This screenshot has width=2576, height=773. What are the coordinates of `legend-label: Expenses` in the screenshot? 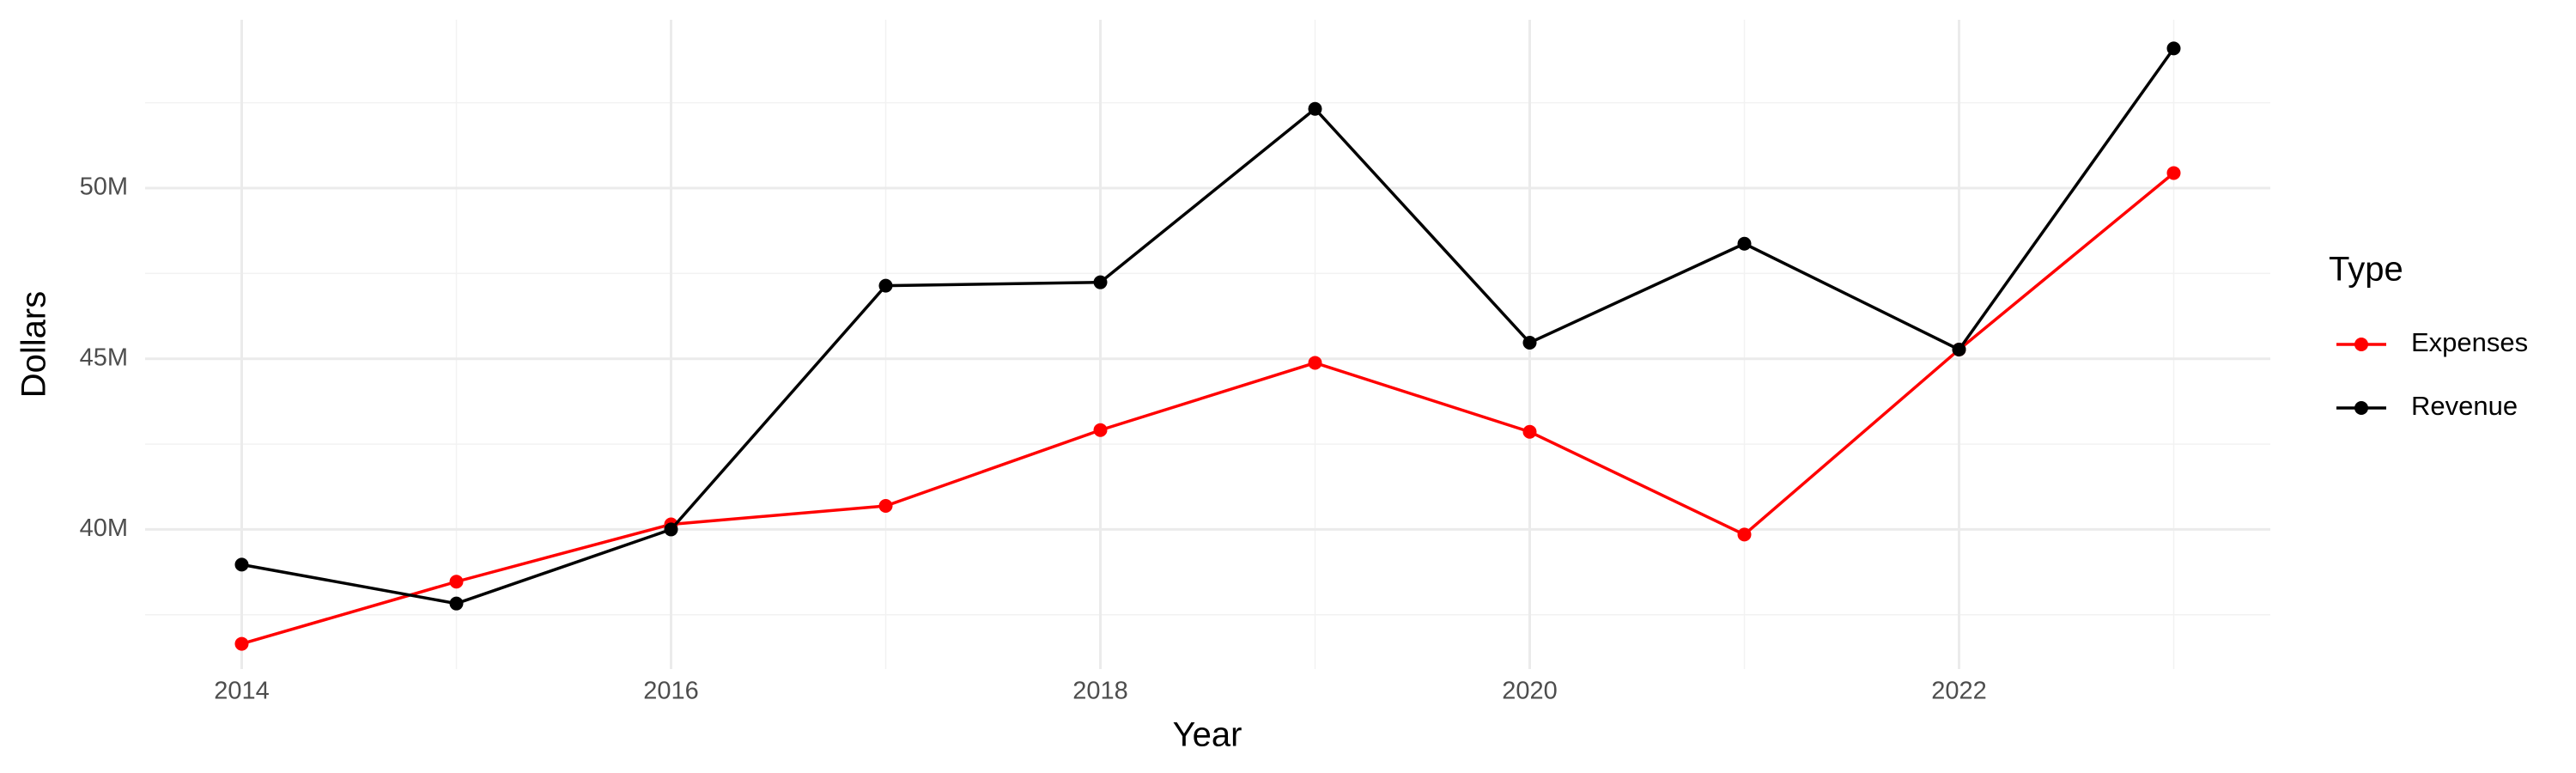 It's located at (2470, 342).